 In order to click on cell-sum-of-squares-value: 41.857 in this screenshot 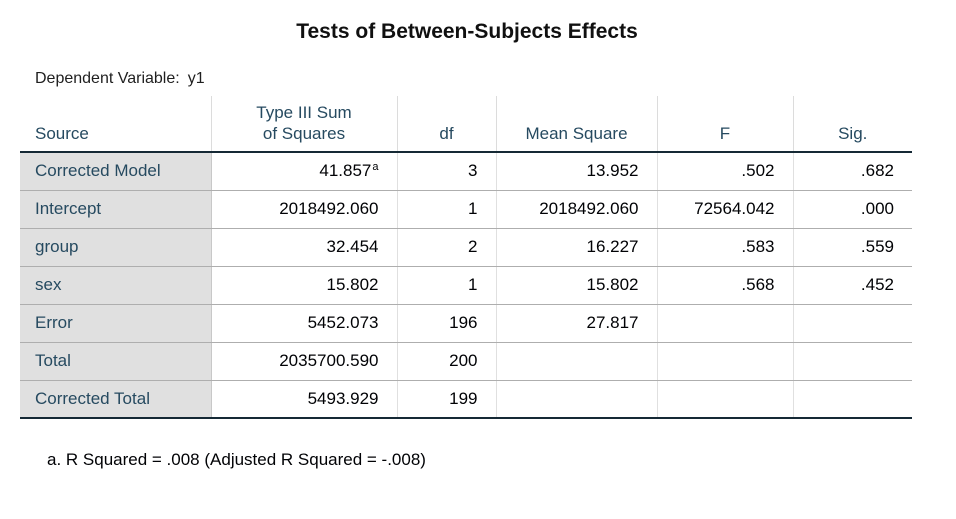, I will do `click(345, 171)`.